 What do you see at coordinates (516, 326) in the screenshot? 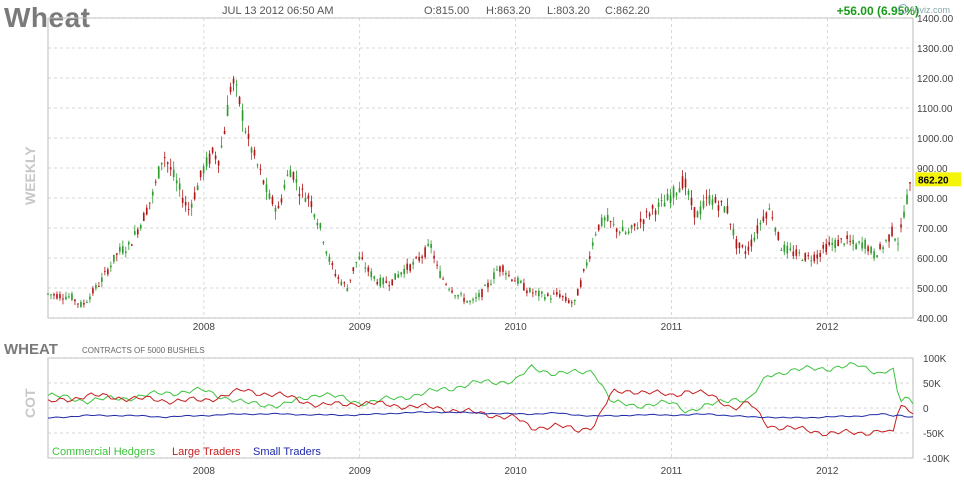
I see `price-x-axis: 2008 2009 2010 2011 2012` at bounding box center [516, 326].